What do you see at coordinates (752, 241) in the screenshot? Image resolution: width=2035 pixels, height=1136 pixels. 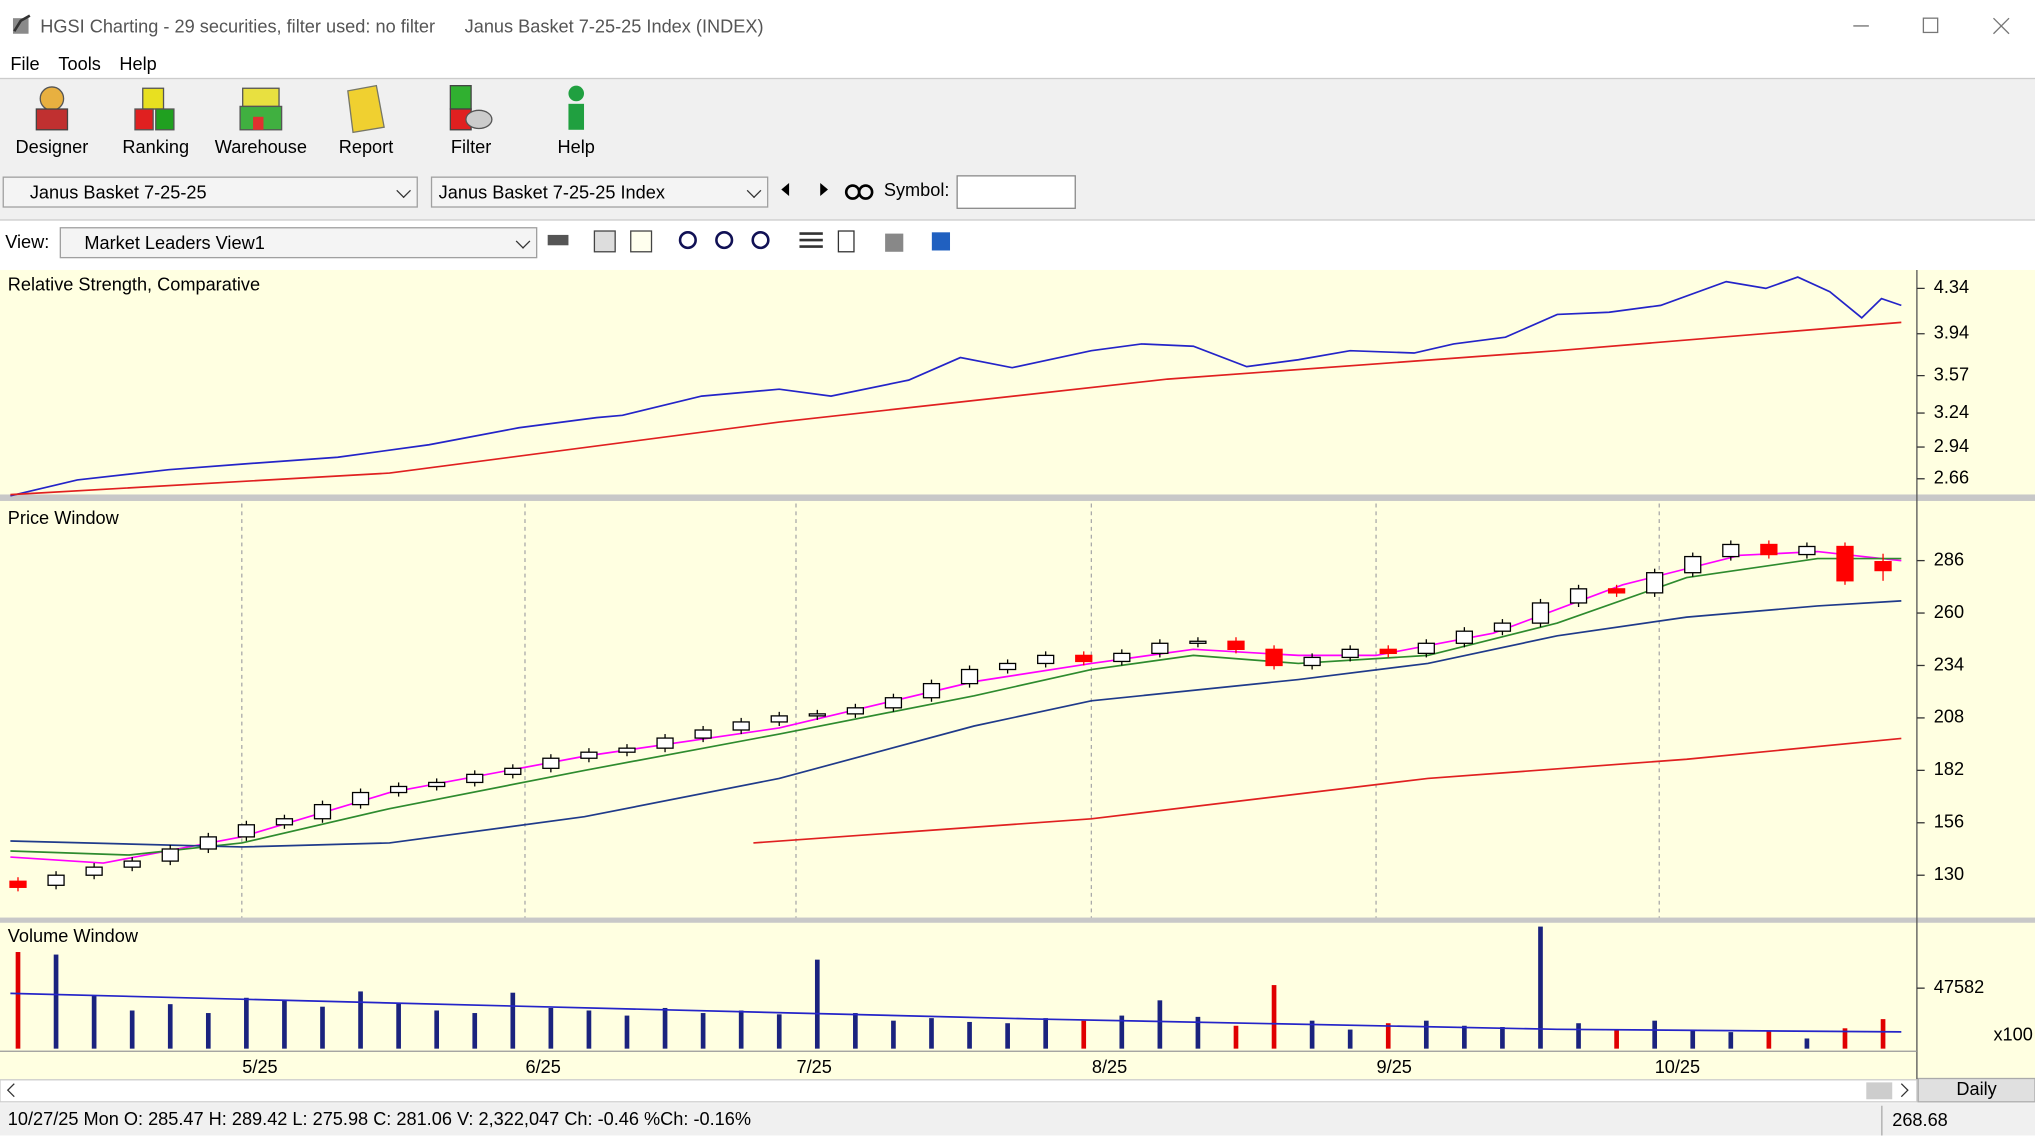 I see `view-tools` at bounding box center [752, 241].